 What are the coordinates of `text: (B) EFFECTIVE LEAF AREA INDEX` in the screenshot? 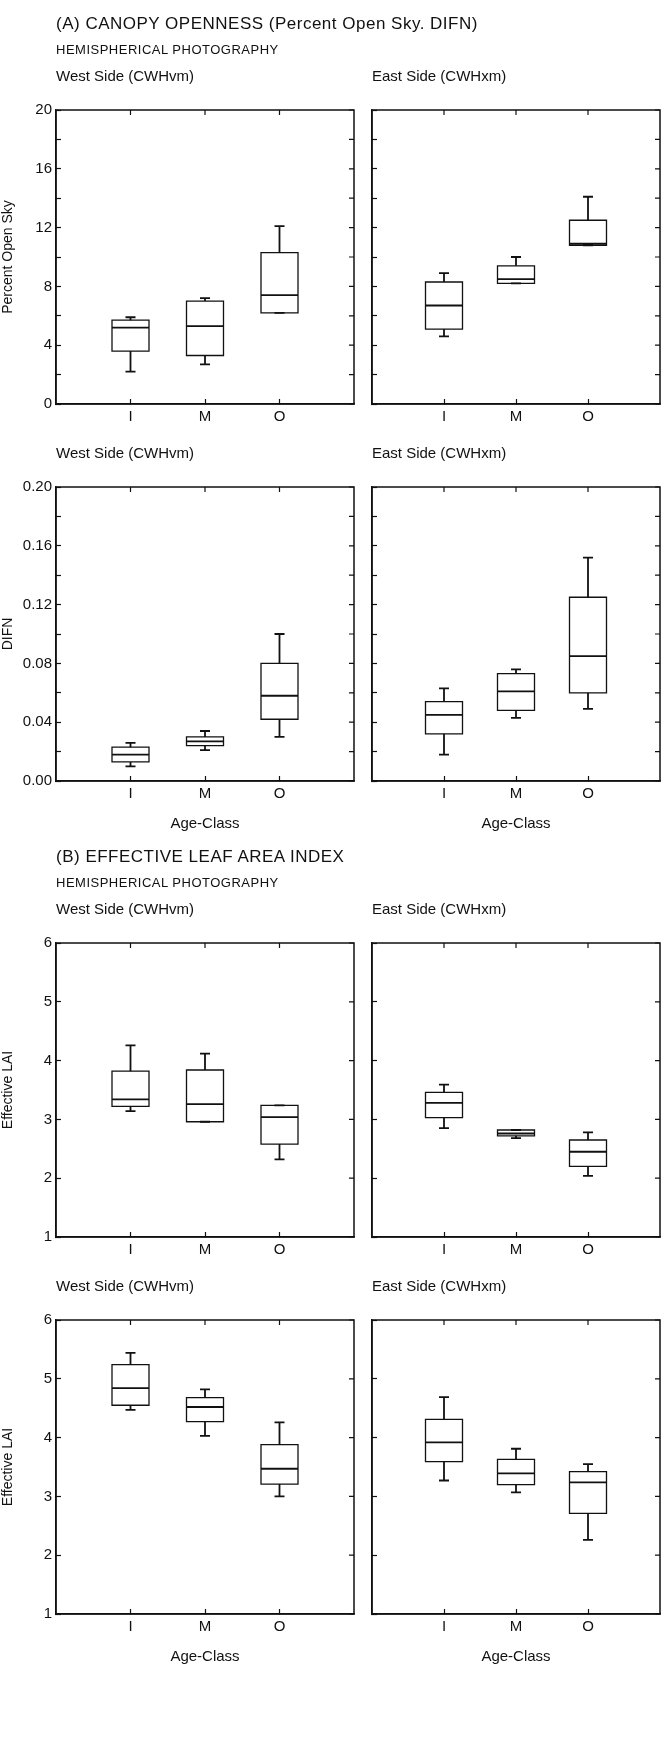 It's located at (201, 857).